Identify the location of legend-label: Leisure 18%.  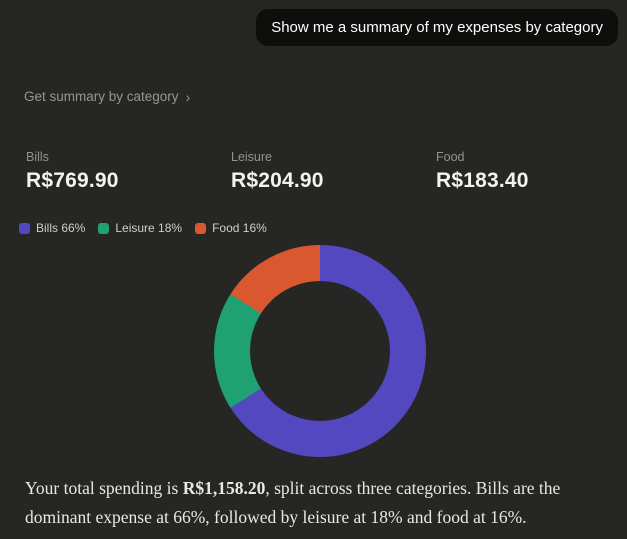
(149, 228).